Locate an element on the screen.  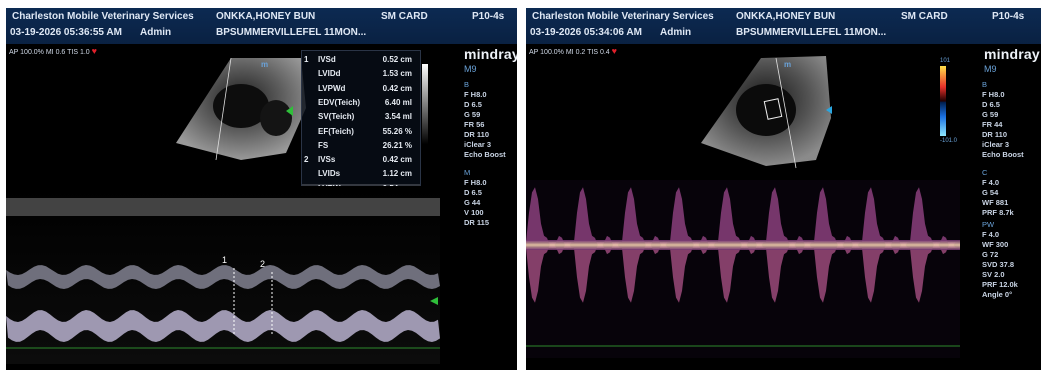
right-model-label: M9 is located at coordinates (990, 69).